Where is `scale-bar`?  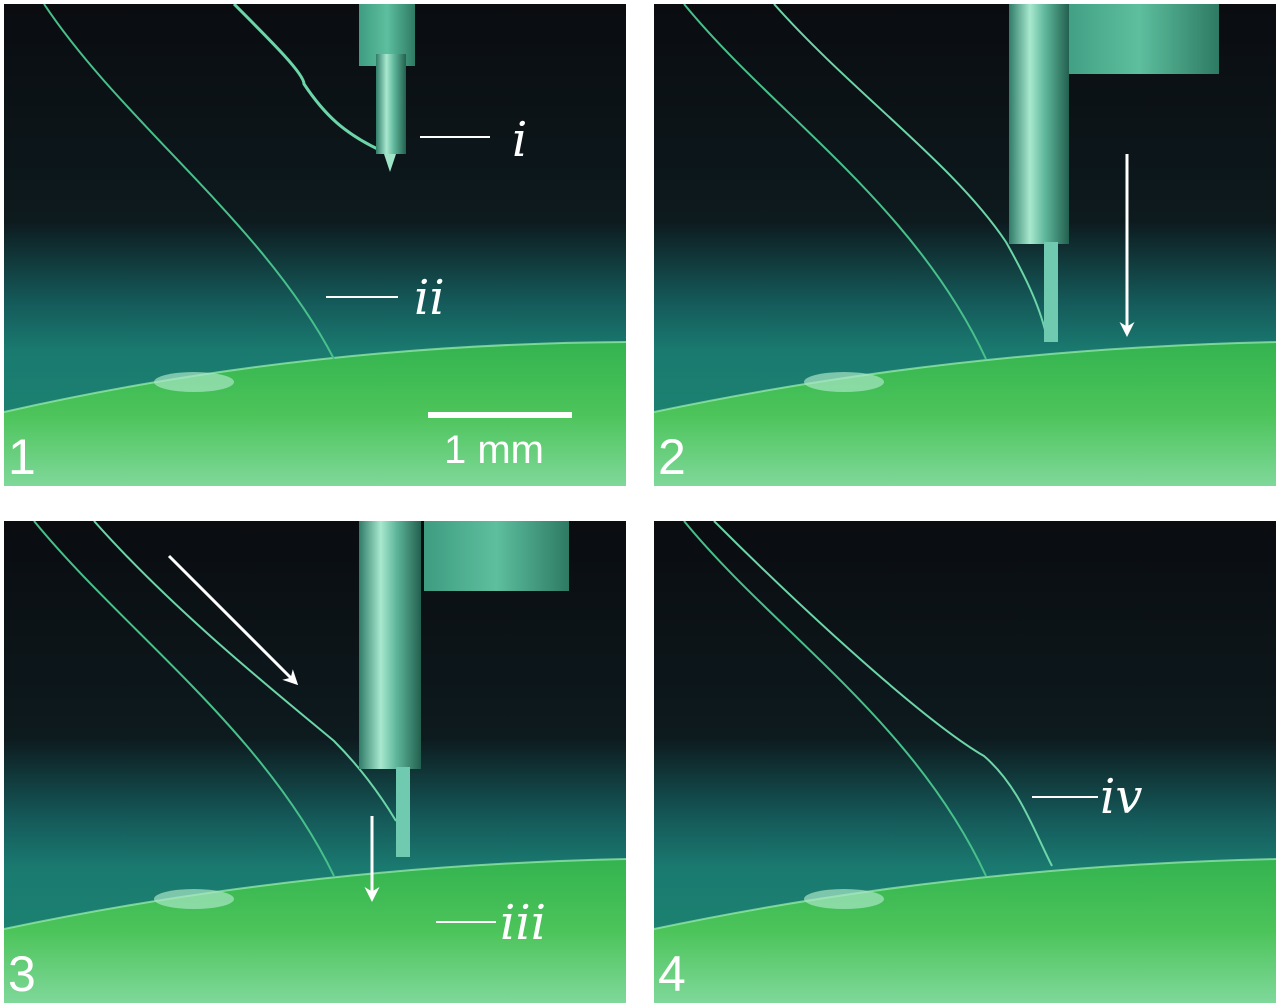
scale-bar is located at coordinates (500, 415).